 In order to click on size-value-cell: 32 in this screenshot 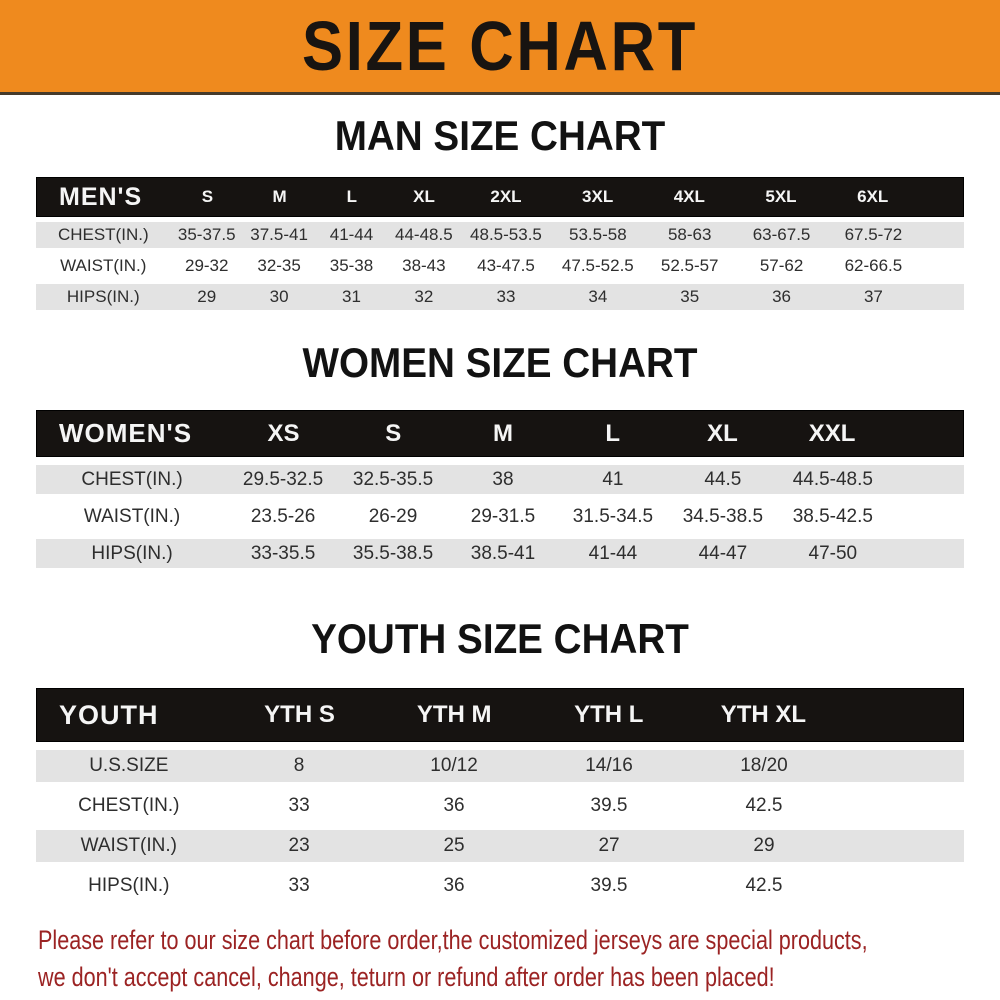, I will do `click(424, 296)`.